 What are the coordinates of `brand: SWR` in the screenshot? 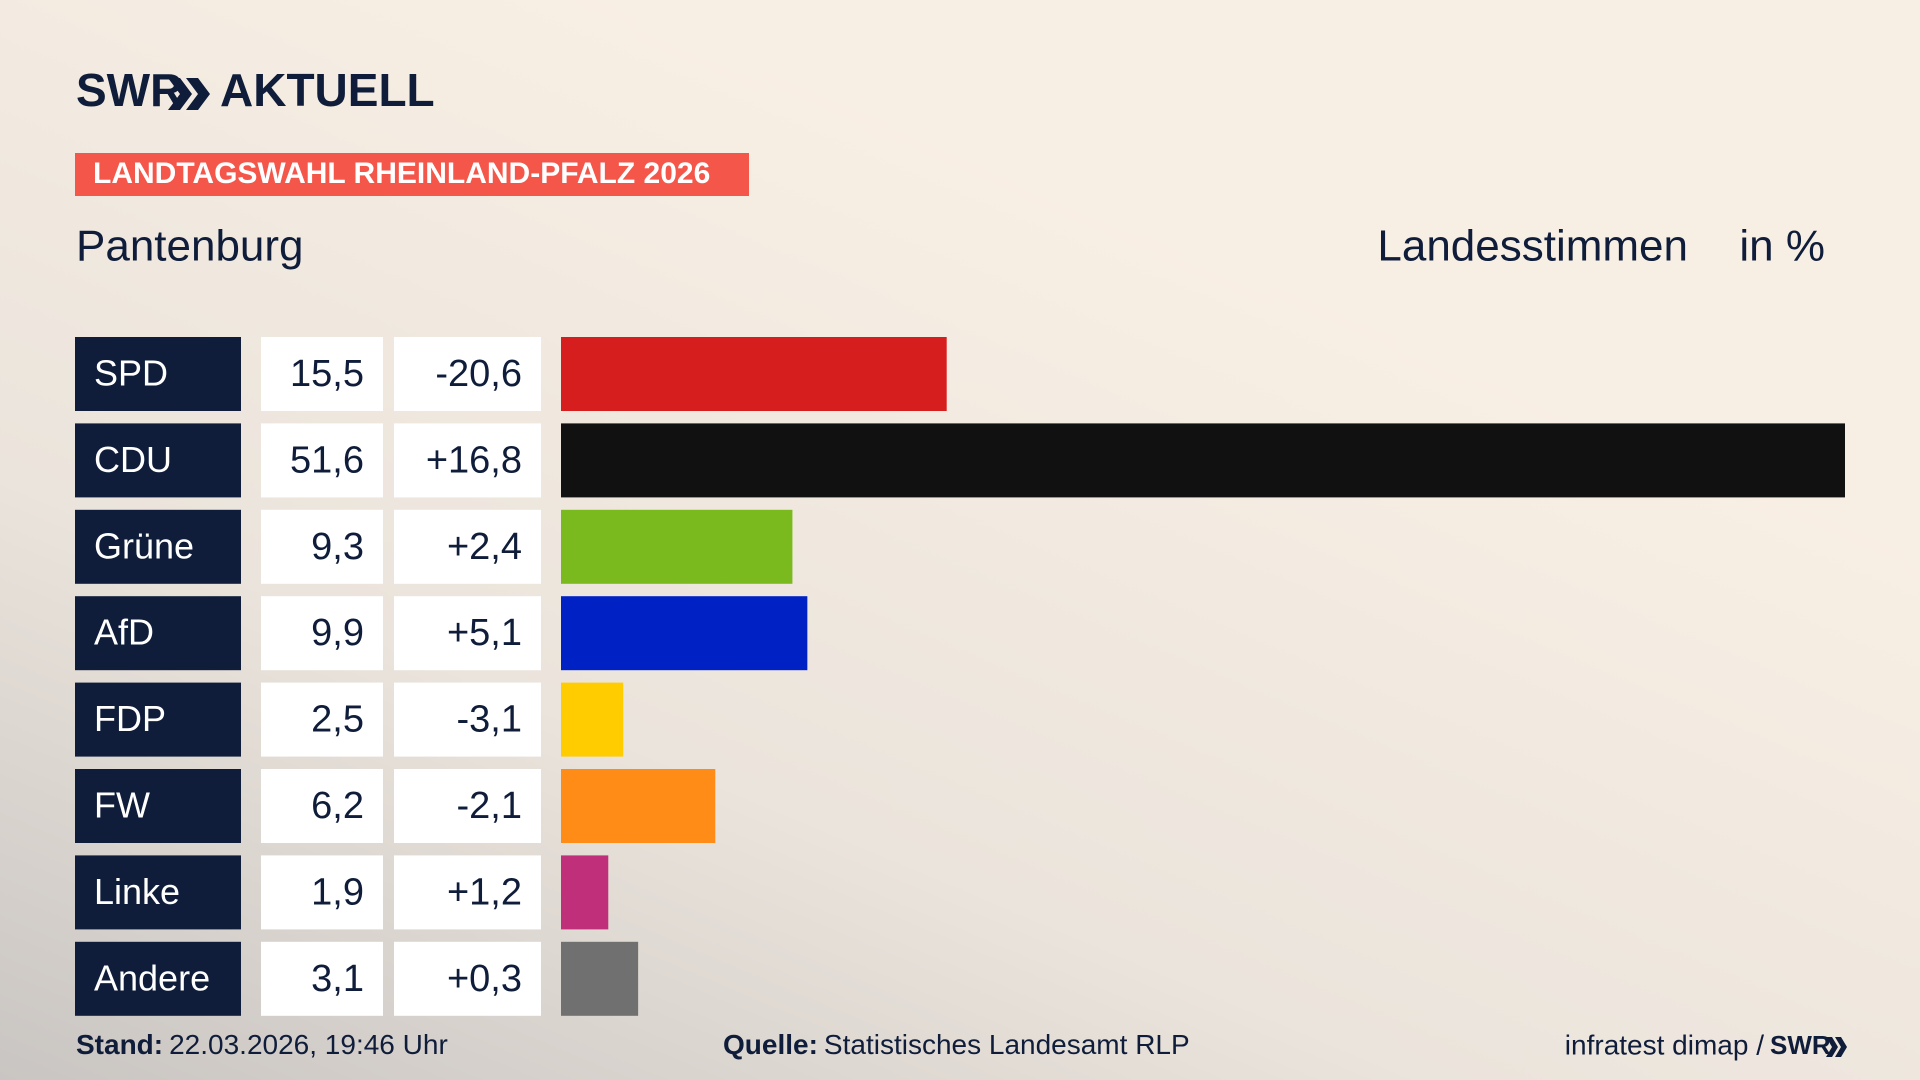 It's located at (129, 90).